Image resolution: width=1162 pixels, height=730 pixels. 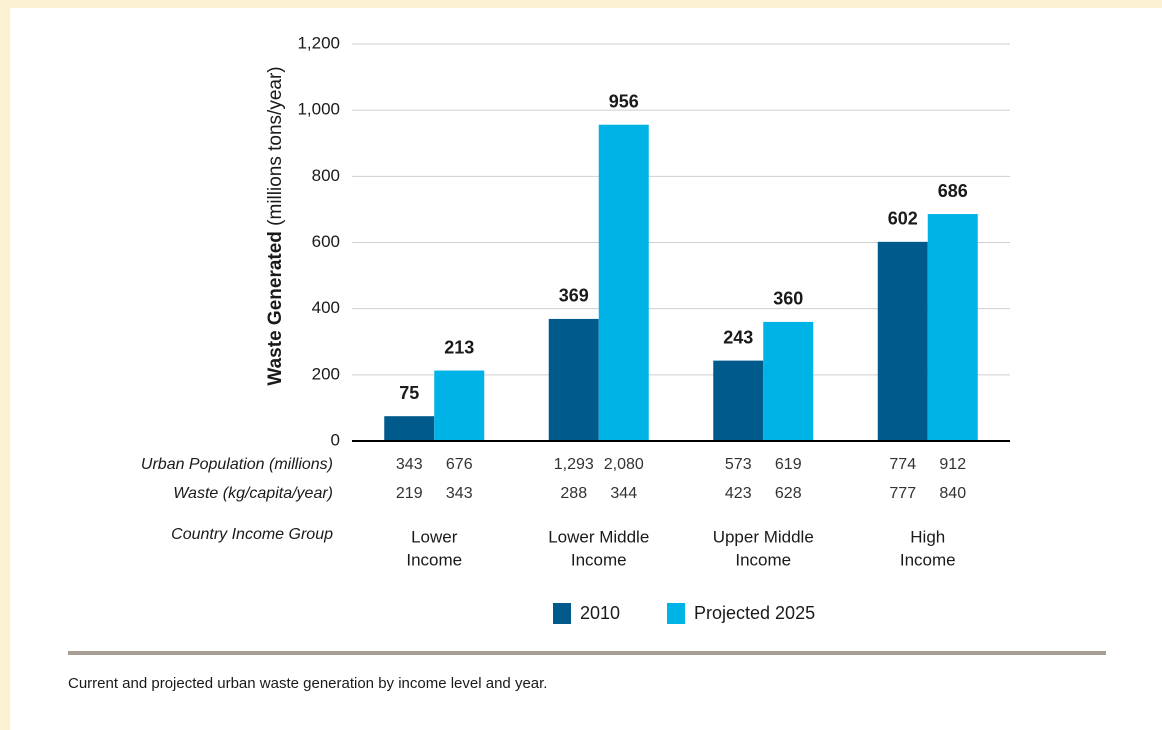 I want to click on category-label: Lower, so click(x=434, y=536).